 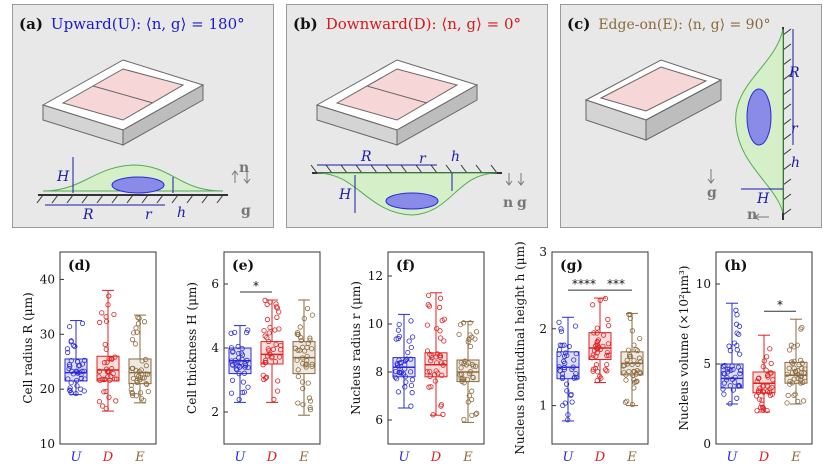 What do you see at coordinates (794, 129) in the screenshot?
I see `label-r: r` at bounding box center [794, 129].